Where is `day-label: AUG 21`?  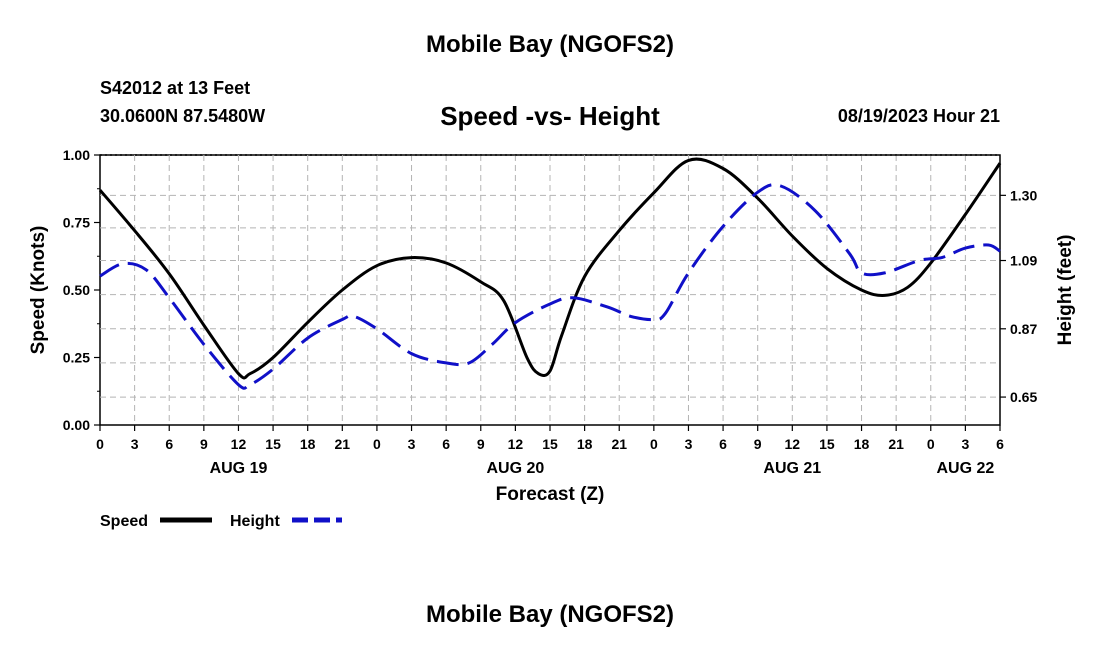
day-label: AUG 21 is located at coordinates (792, 468).